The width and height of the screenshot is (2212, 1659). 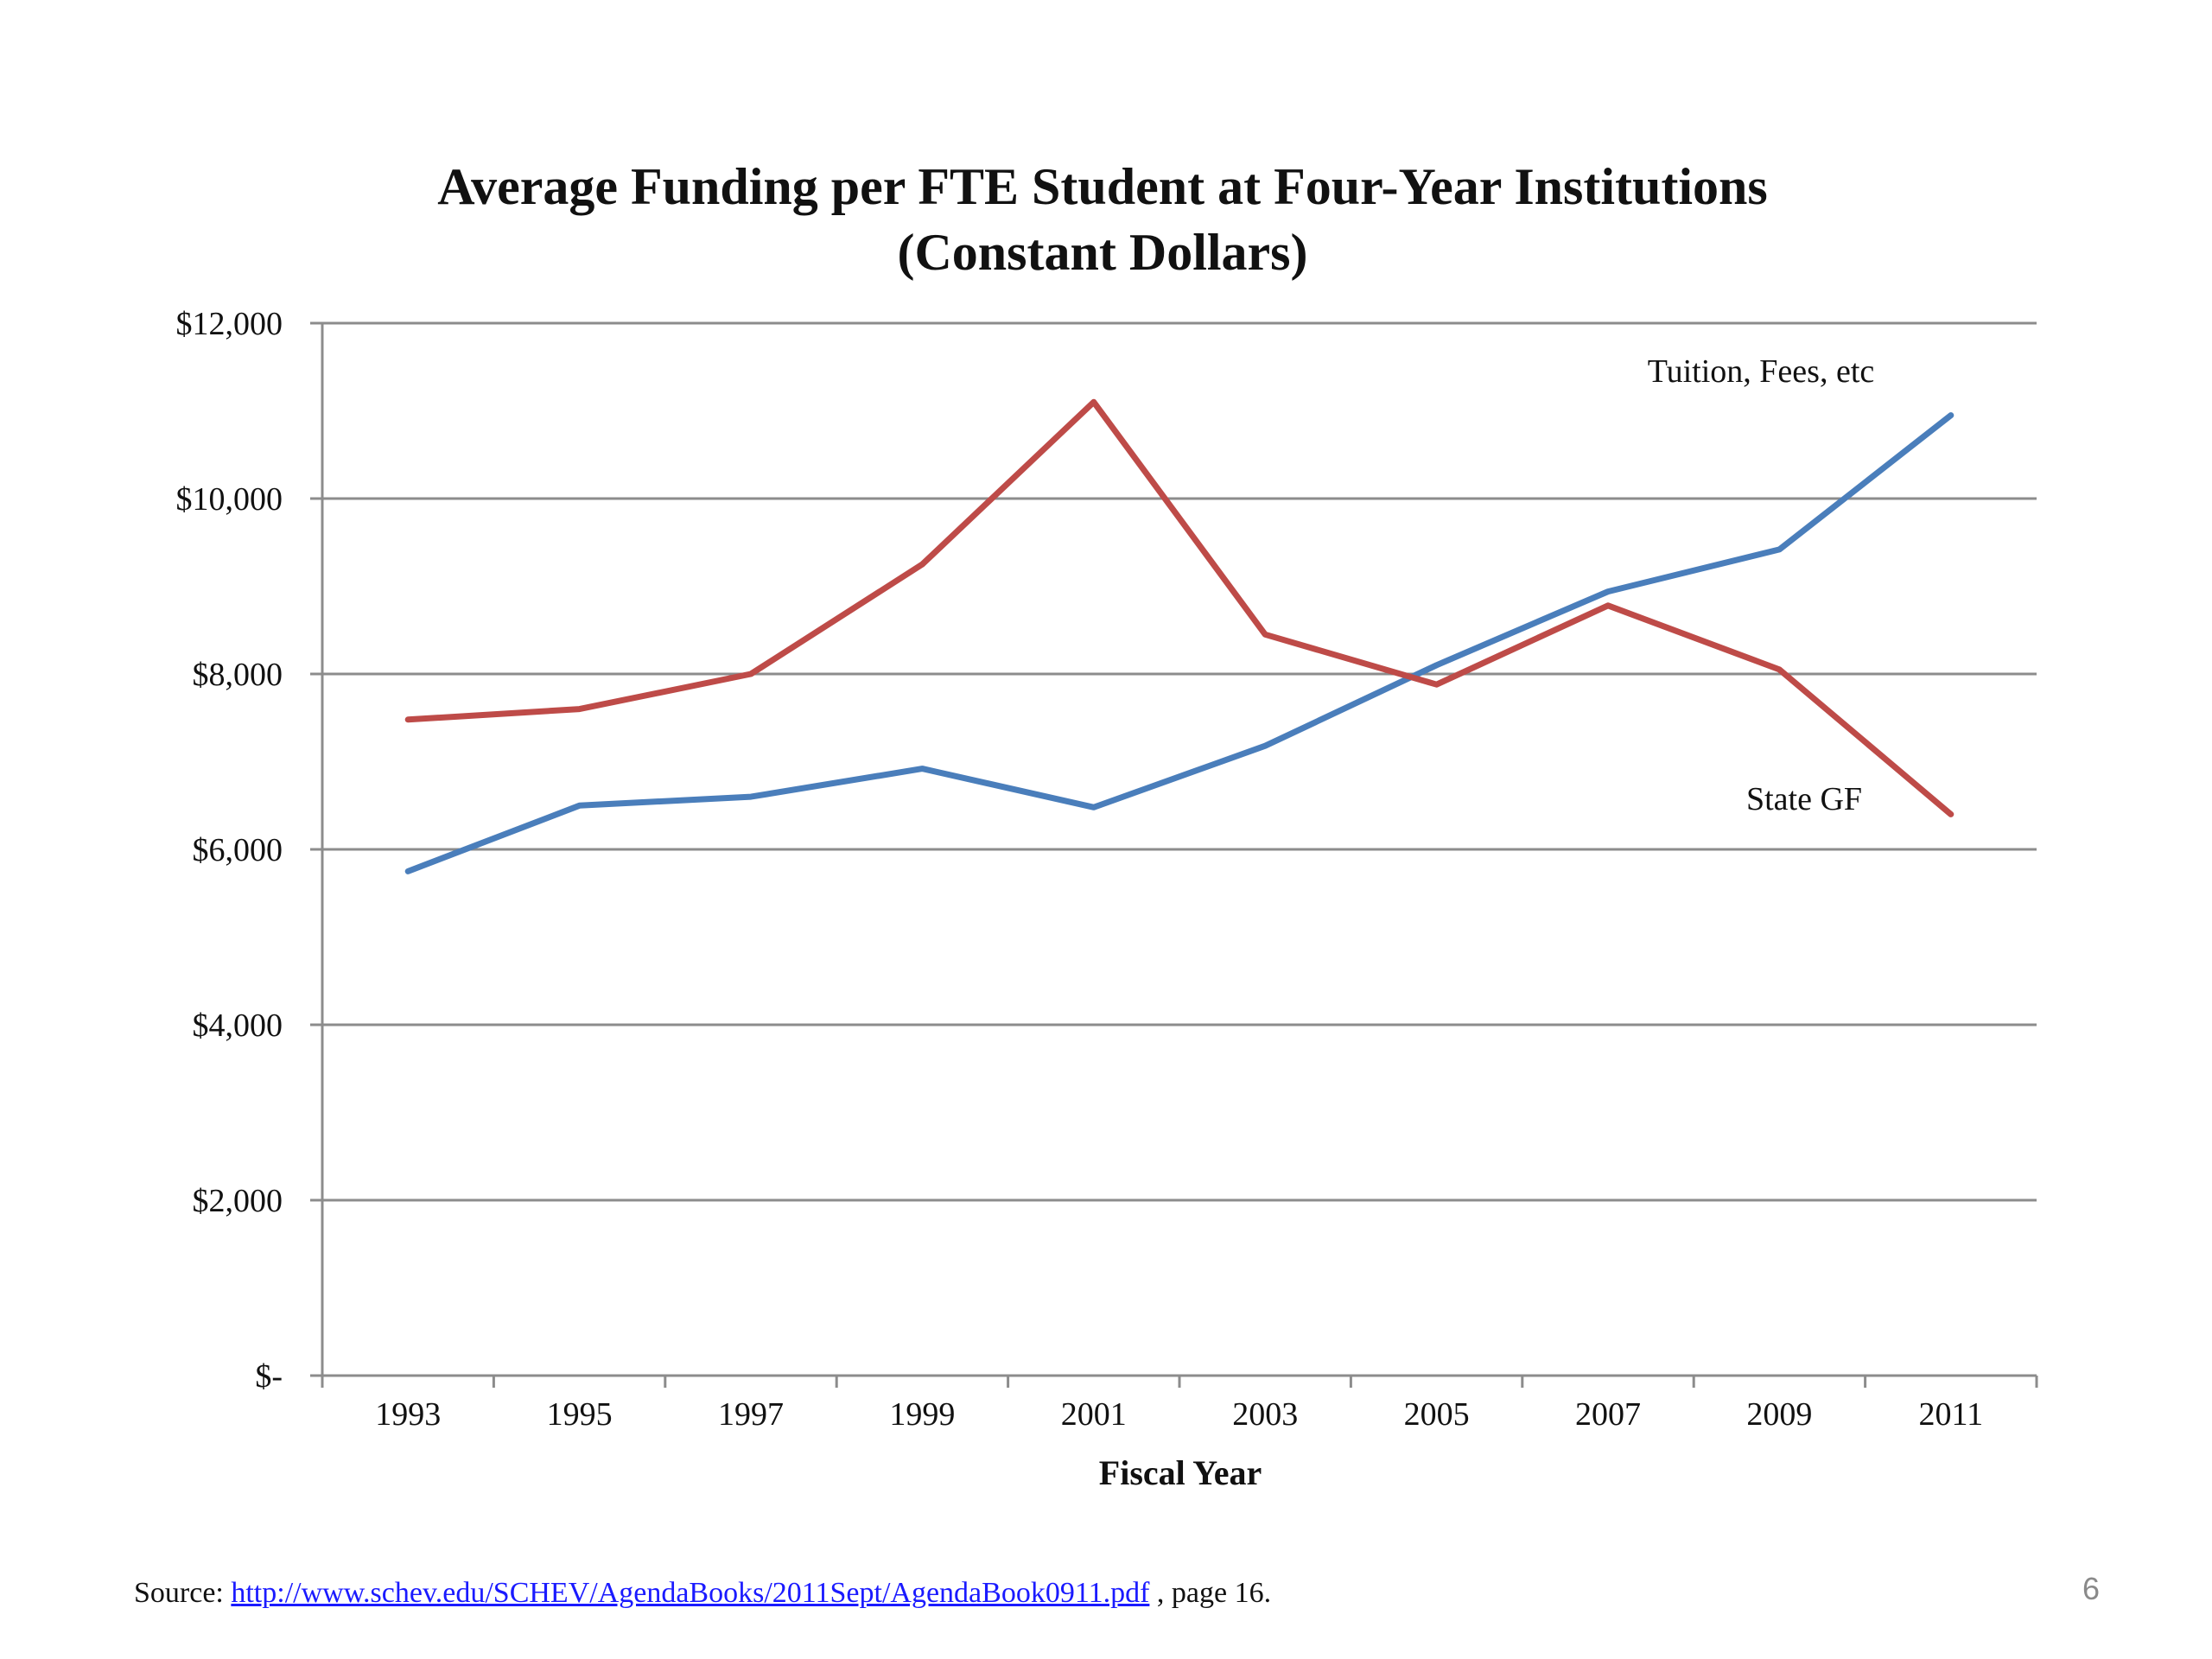 I want to click on y-tick-label: $4,000, so click(x=238, y=1025).